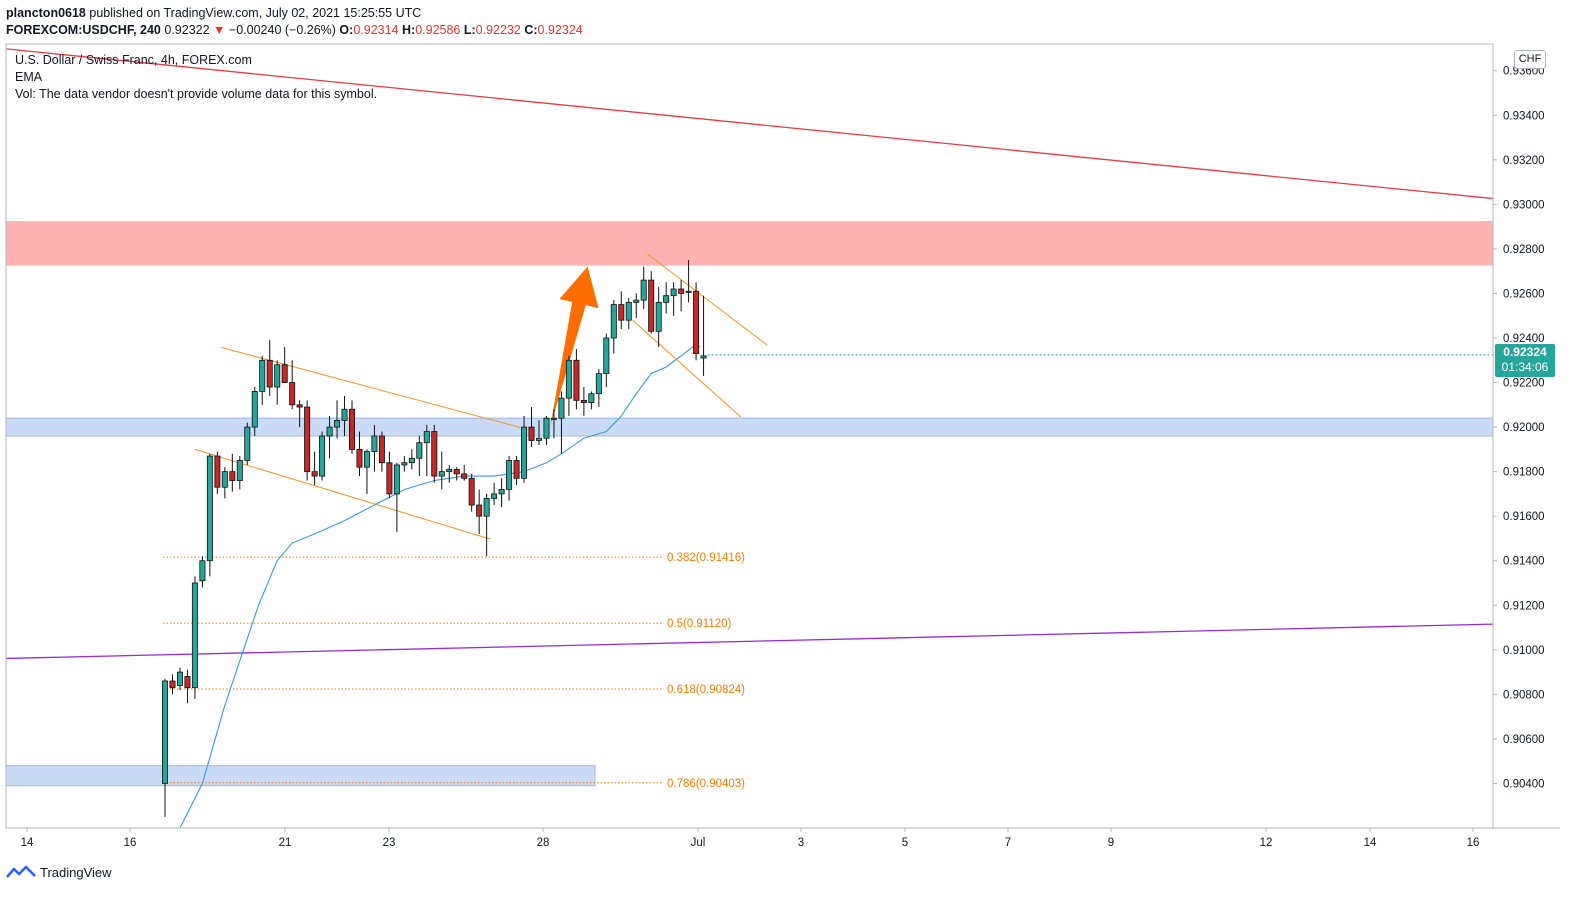 The image size is (1577, 897). Describe the element at coordinates (1524, 562) in the screenshot. I see `price-tick-label: 0.91400` at that location.